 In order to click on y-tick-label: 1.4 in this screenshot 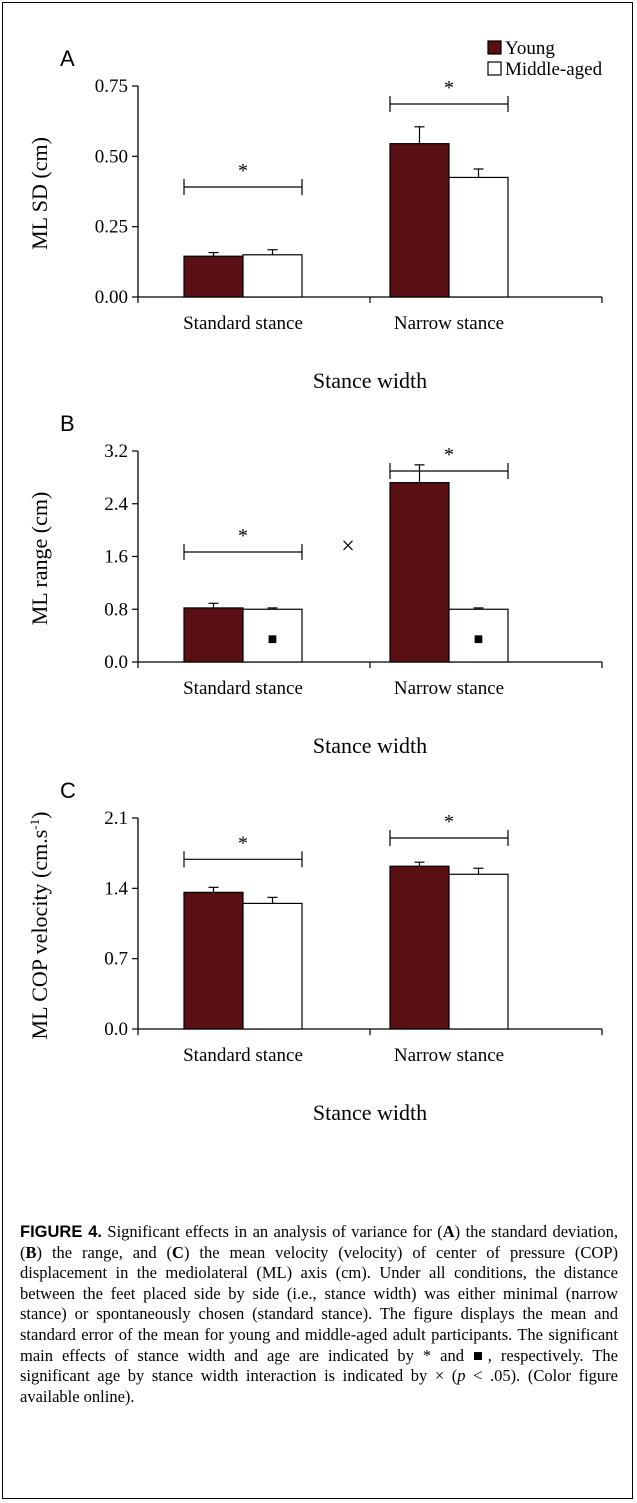, I will do `click(116, 888)`.